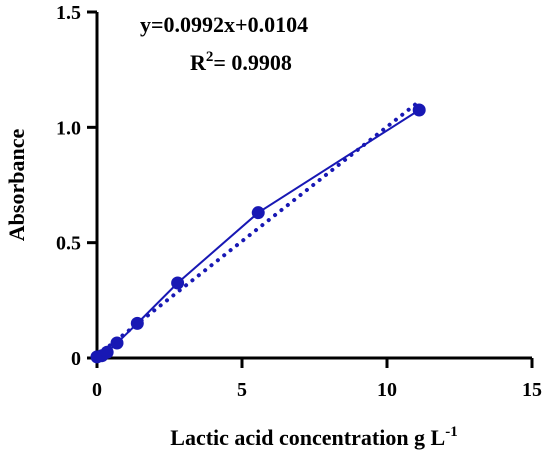  I want to click on r-squared-label: R2= 0.9908, so click(241, 62).